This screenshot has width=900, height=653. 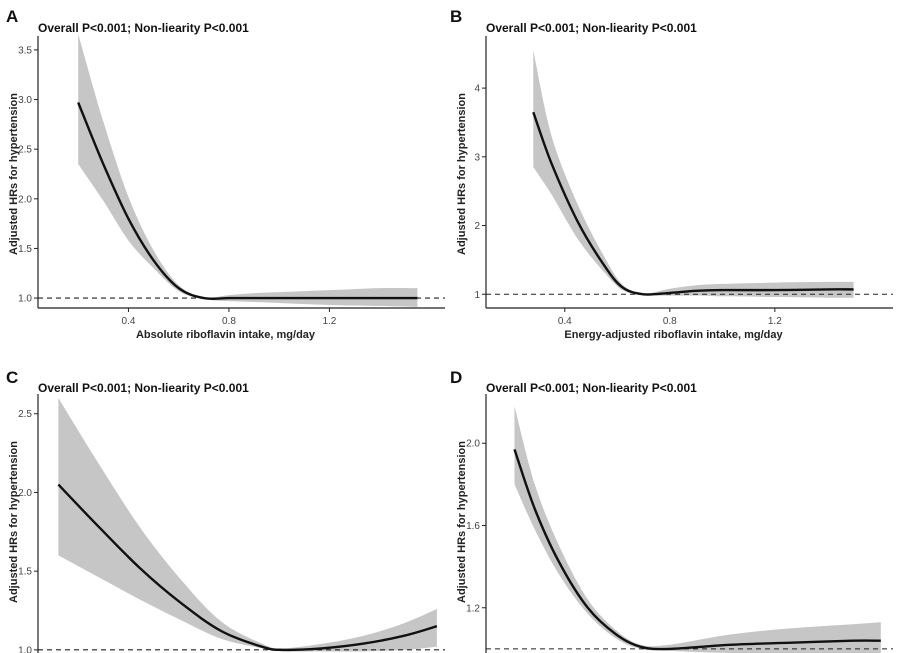 I want to click on panel-letter: A, so click(x=12, y=16).